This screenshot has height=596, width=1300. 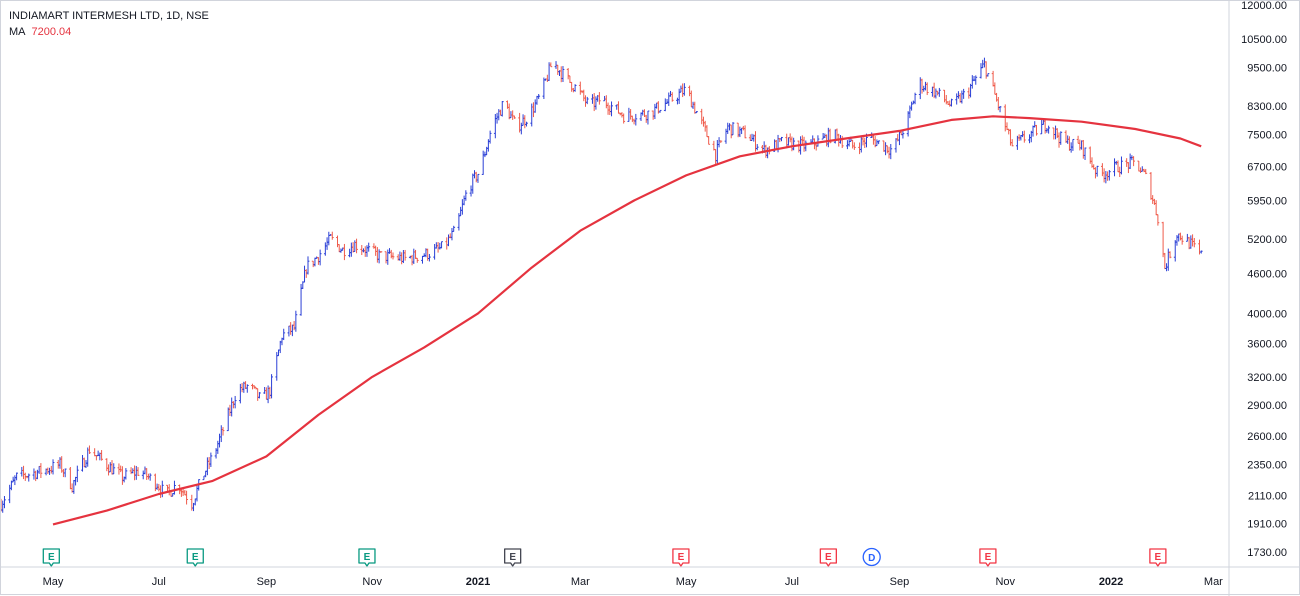 What do you see at coordinates (650, 577) in the screenshot?
I see `time-axis: May Jul Sep Nov 2021 Mar May Jul Sep Nov 2022 Mar` at bounding box center [650, 577].